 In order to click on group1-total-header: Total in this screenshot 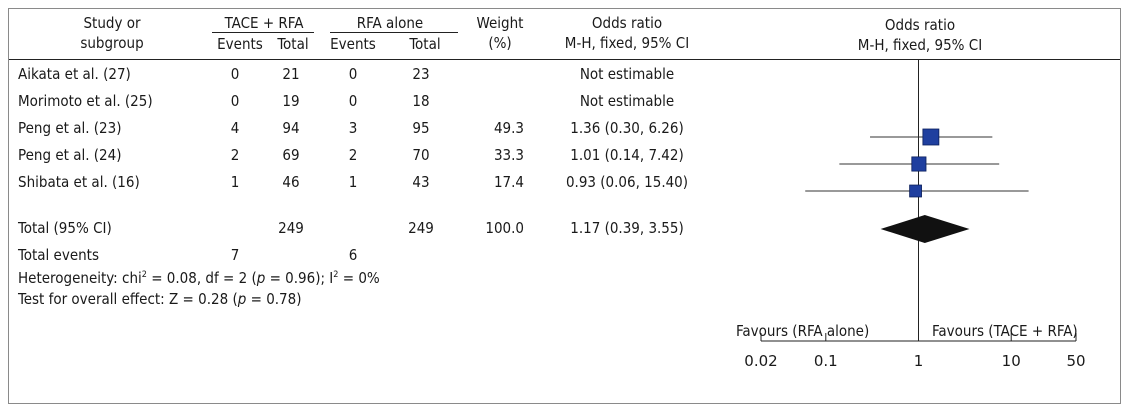, I will do `click(293, 44)`.